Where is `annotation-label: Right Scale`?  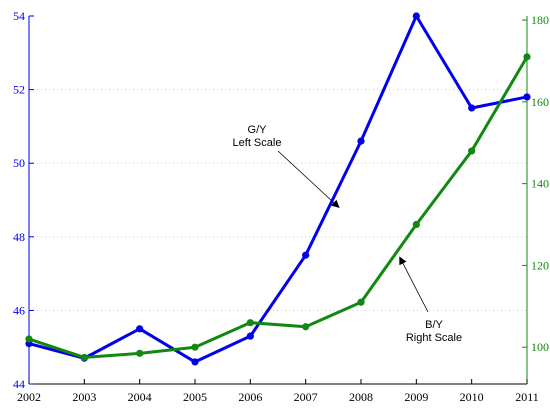 annotation-label: Right Scale is located at coordinates (434, 338).